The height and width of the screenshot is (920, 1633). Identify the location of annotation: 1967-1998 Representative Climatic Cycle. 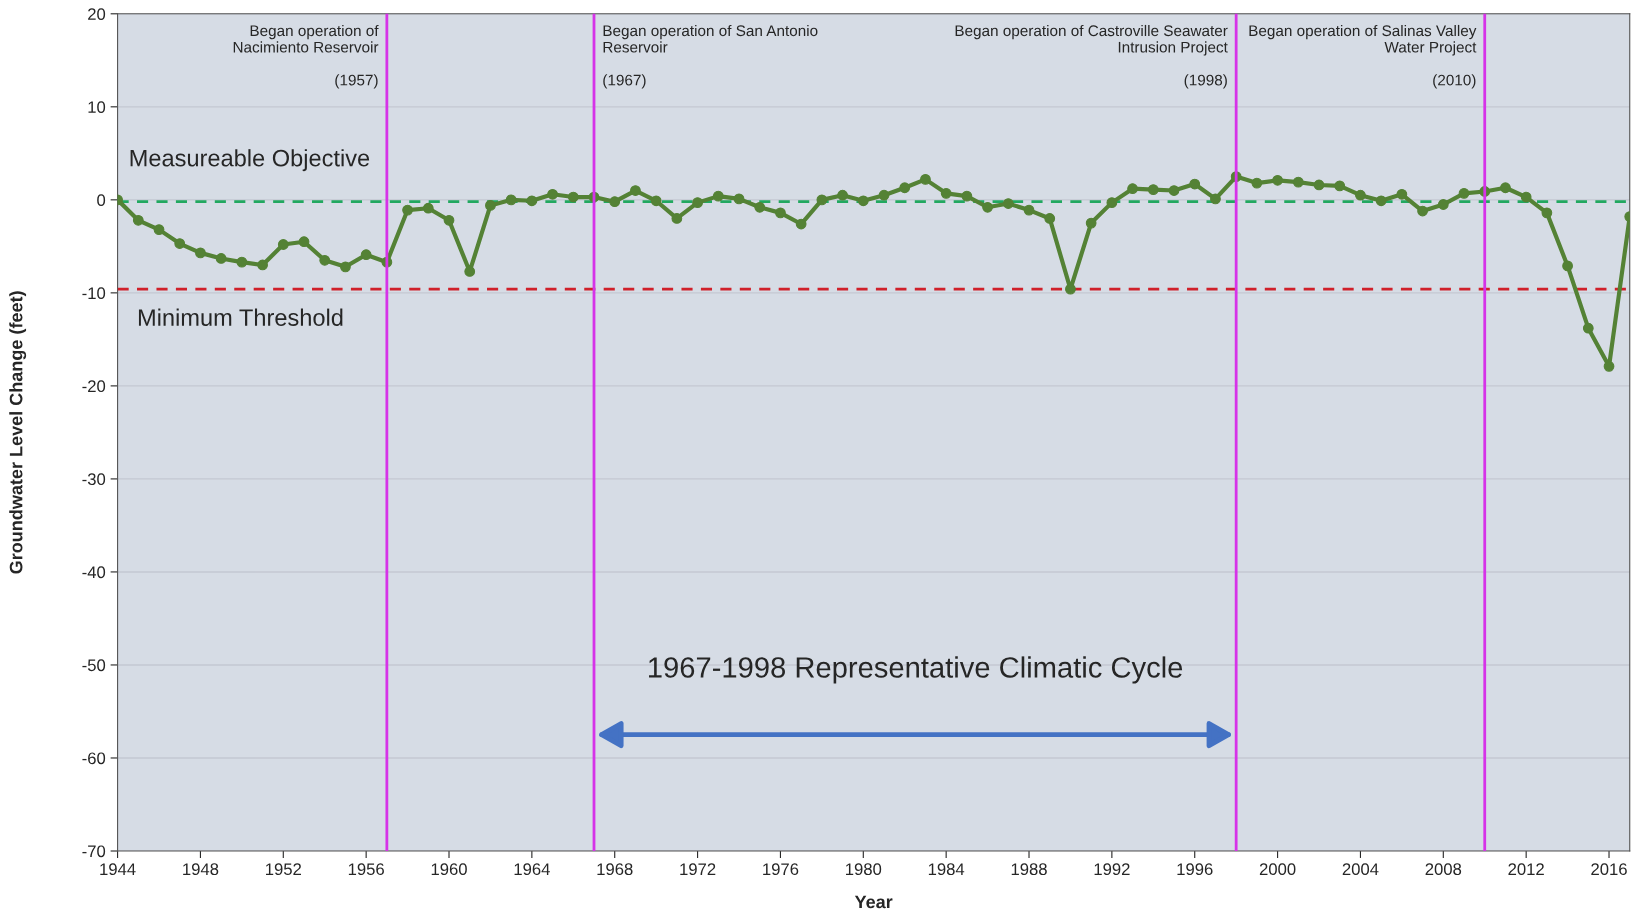
(916, 670).